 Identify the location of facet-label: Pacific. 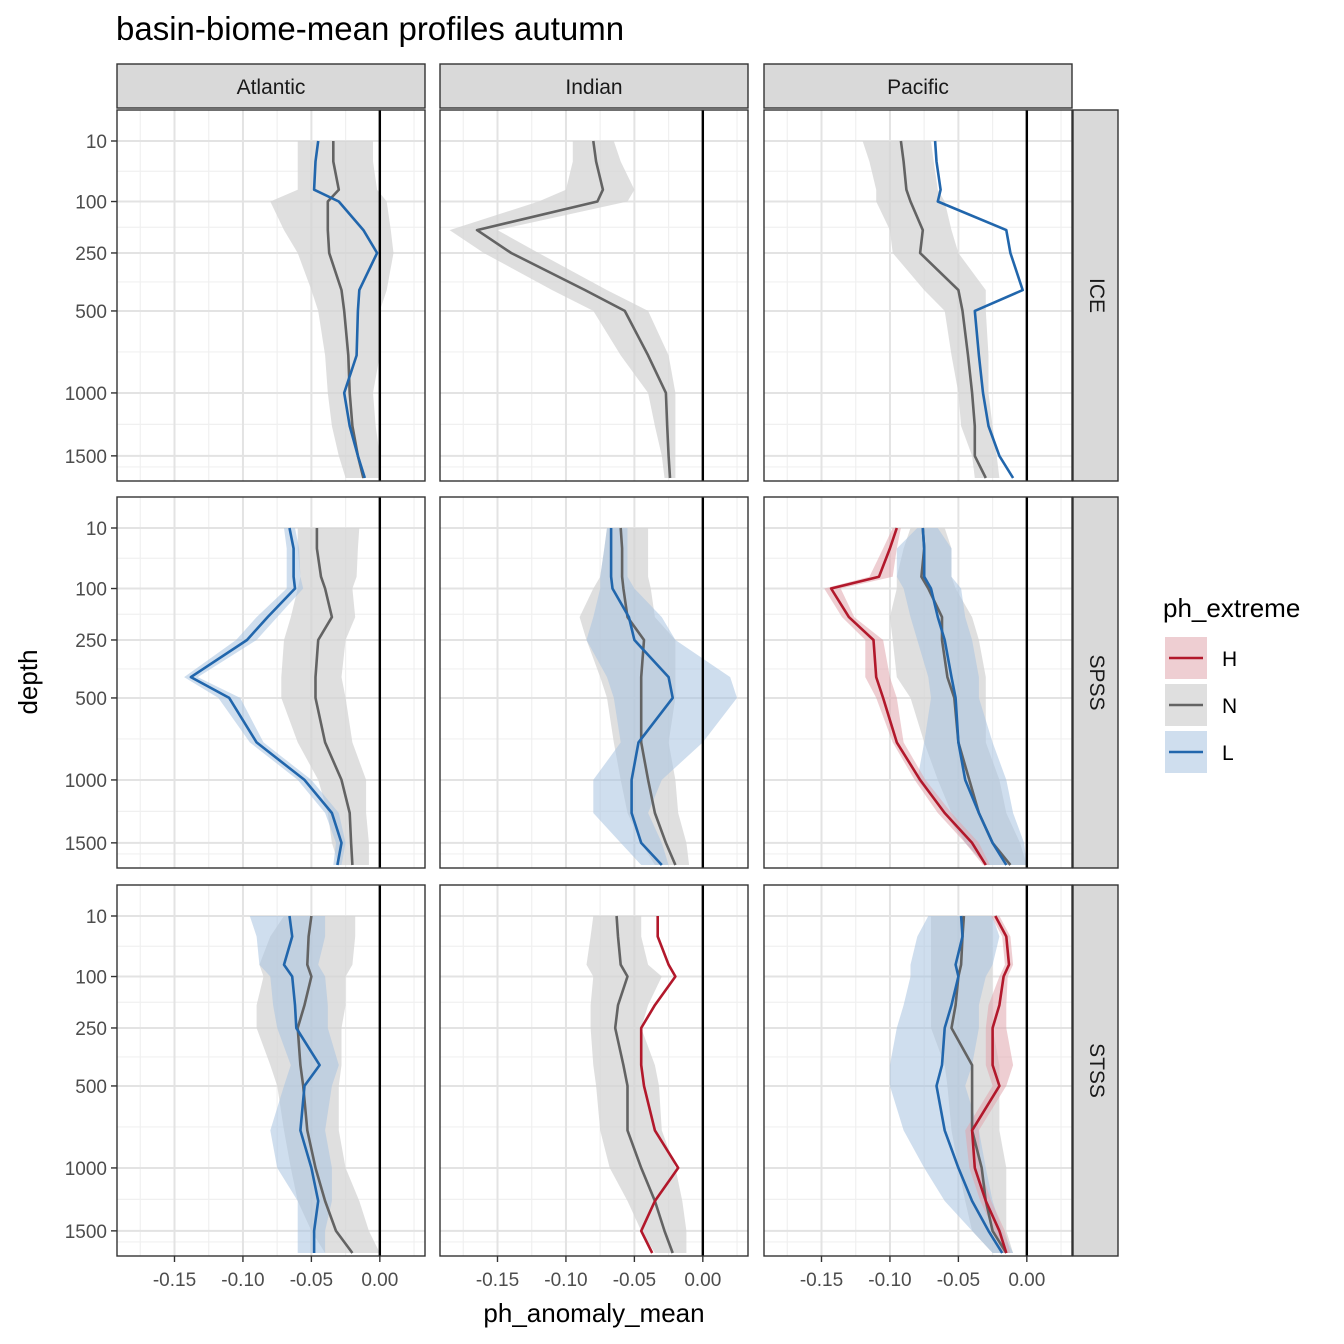
(918, 87).